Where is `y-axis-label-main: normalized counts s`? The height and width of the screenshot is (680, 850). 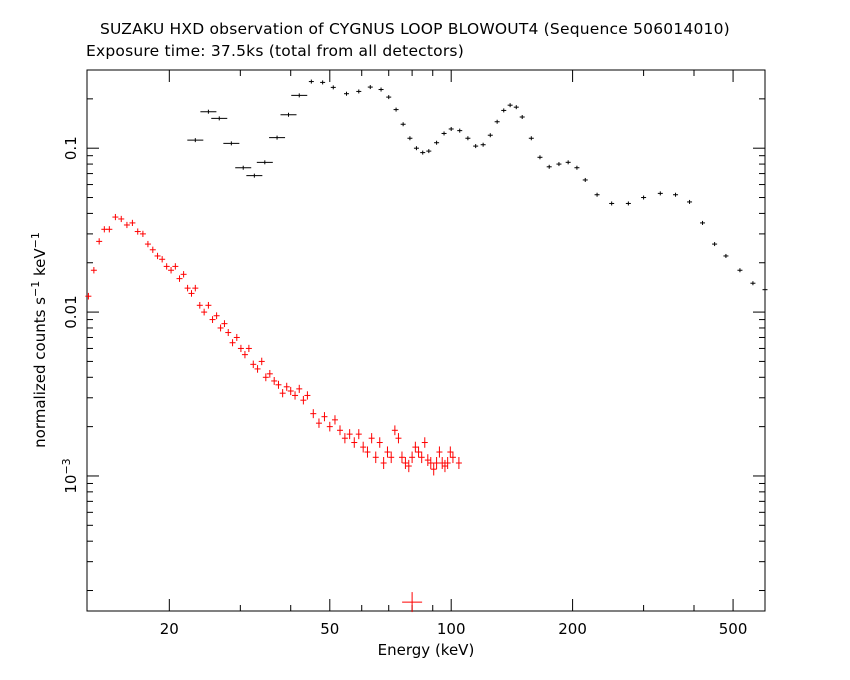
y-axis-label-main: normalized counts s is located at coordinates (40, 372).